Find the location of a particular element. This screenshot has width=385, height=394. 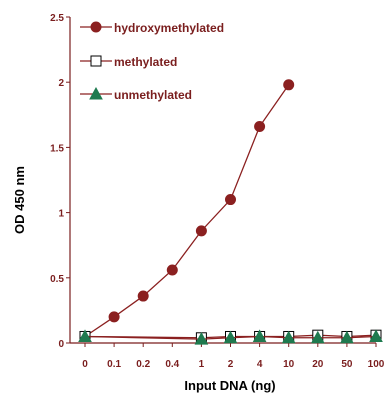

x-tick-label: 20 is located at coordinates (318, 364).